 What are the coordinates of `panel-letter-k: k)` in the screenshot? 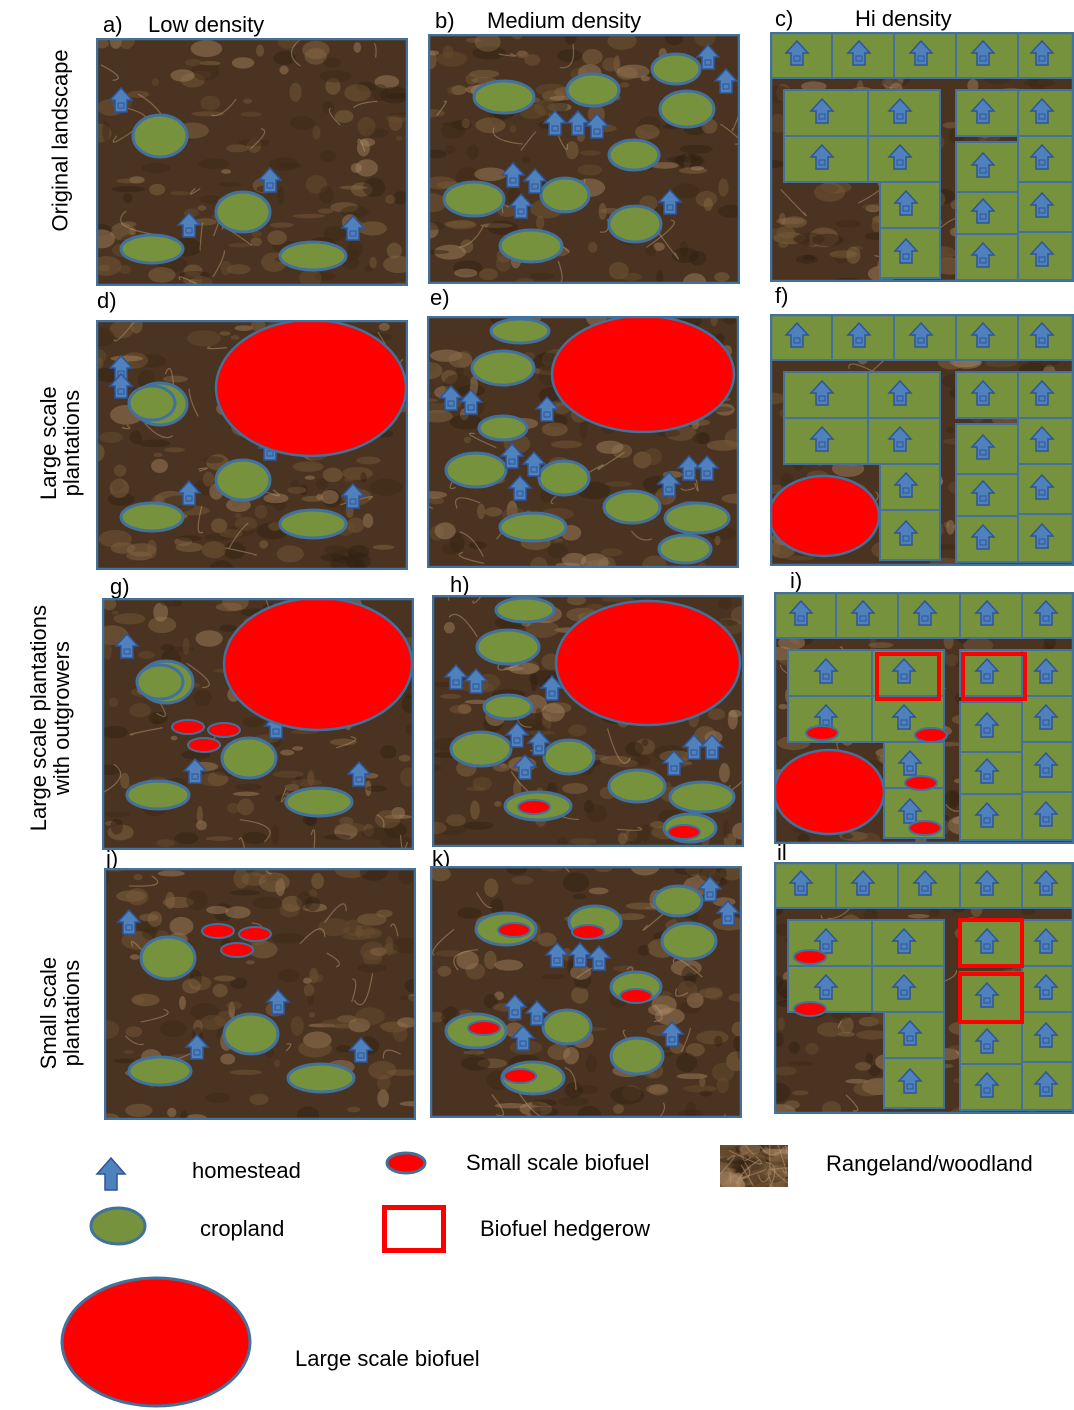 It's located at (441, 858).